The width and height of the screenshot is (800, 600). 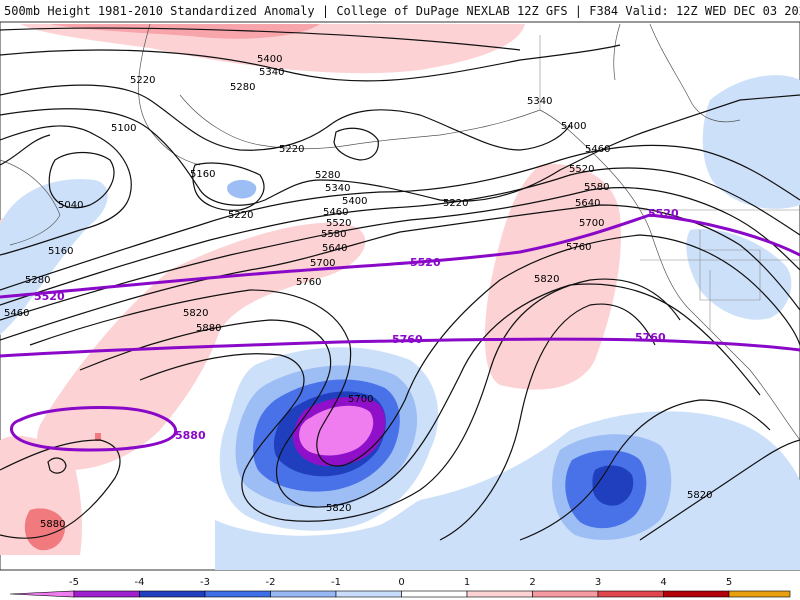 I want to click on colorbar-segments, so click(x=400, y=594).